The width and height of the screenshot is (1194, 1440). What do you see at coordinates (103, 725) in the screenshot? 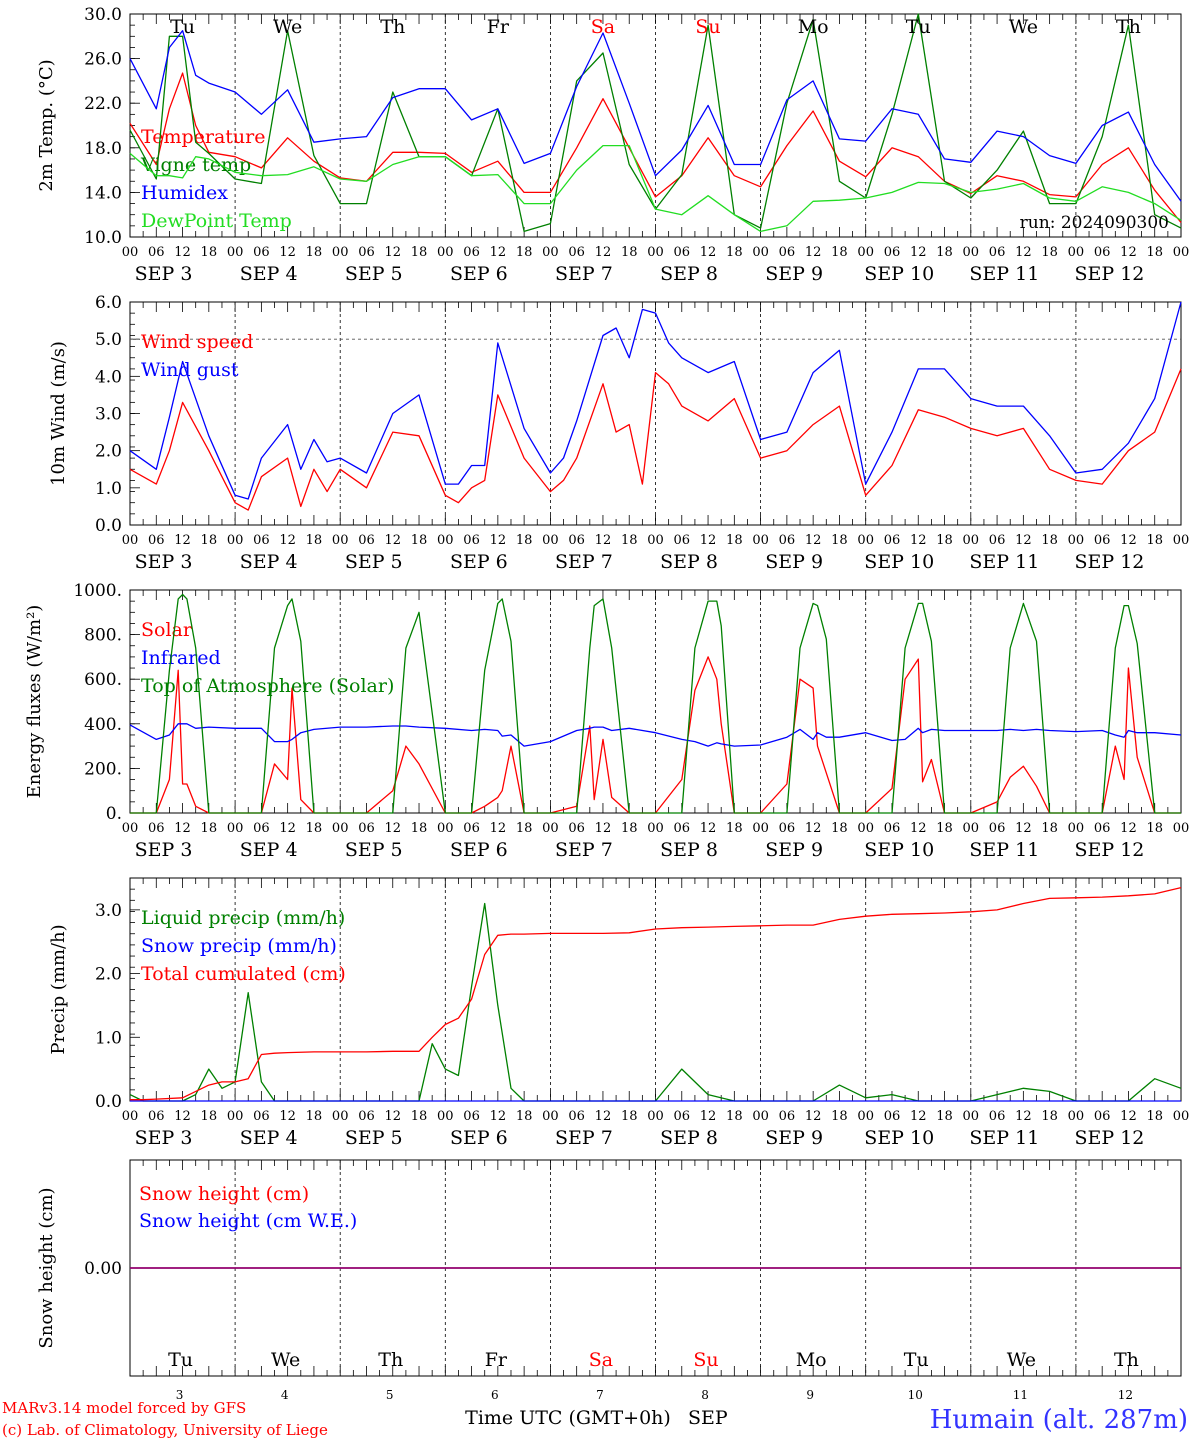
I see `y-tick-label: 400.` at bounding box center [103, 725].